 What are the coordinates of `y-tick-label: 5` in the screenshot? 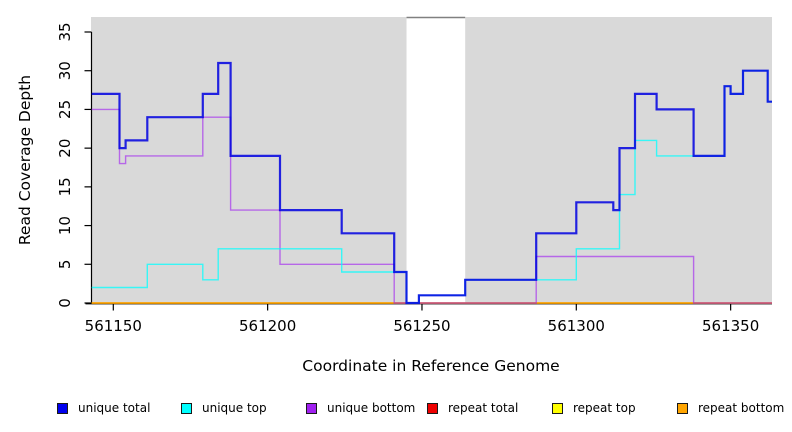 It's located at (65, 265).